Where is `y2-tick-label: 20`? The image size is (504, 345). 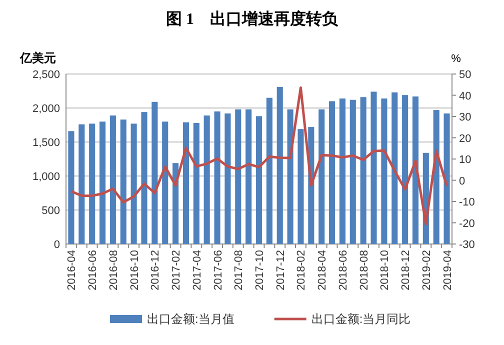
y2-tick-label: 20 is located at coordinates (465, 138).